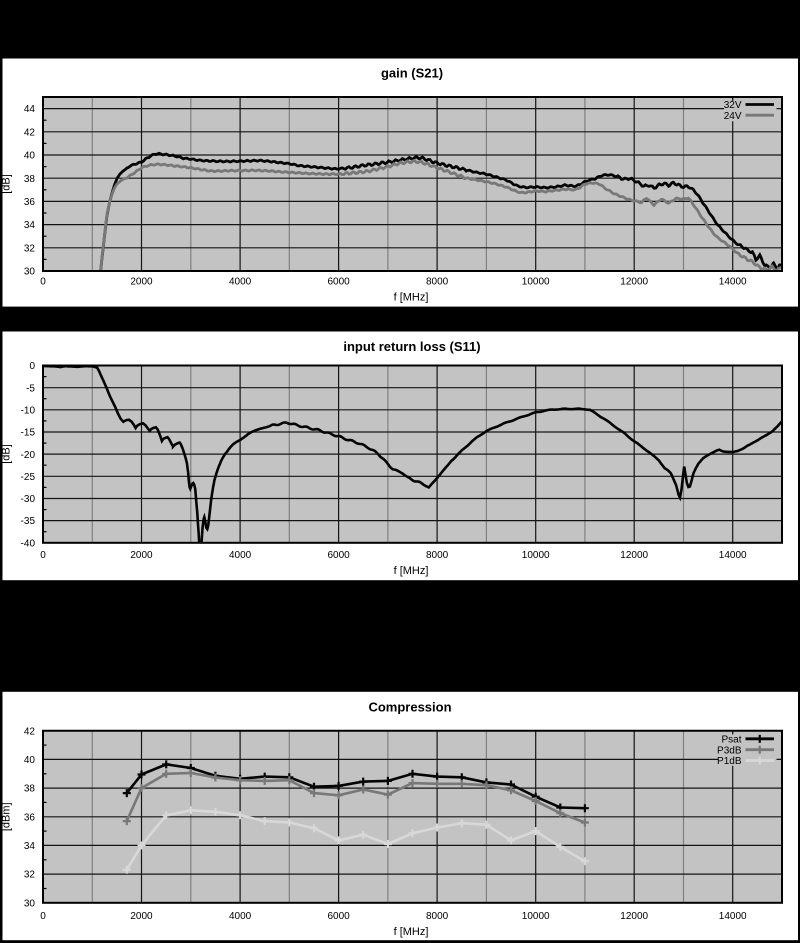 Image resolution: width=800 pixels, height=943 pixels. I want to click on svg-text: -15, so click(28, 433).